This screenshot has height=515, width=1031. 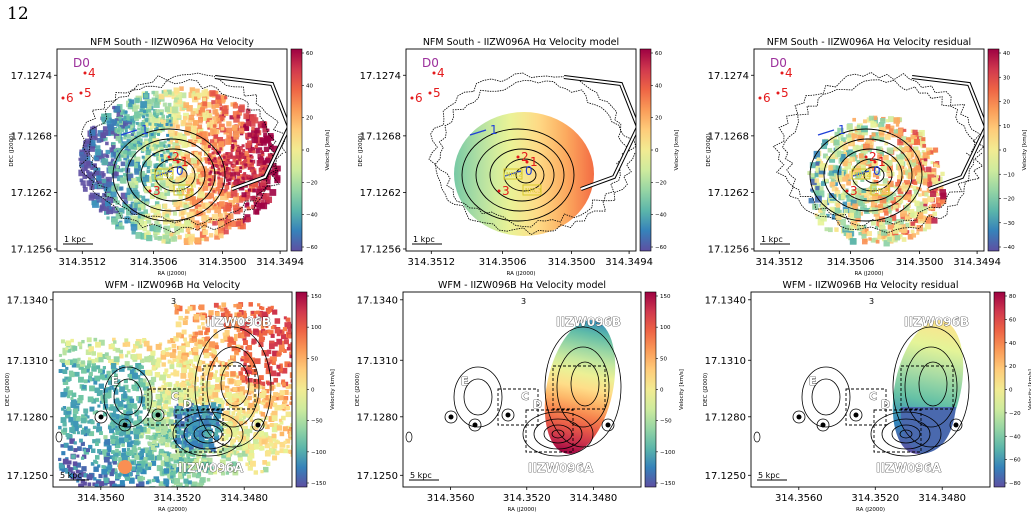 What do you see at coordinates (158, 415) in the screenshot?
I see `point-source-contour` at bounding box center [158, 415].